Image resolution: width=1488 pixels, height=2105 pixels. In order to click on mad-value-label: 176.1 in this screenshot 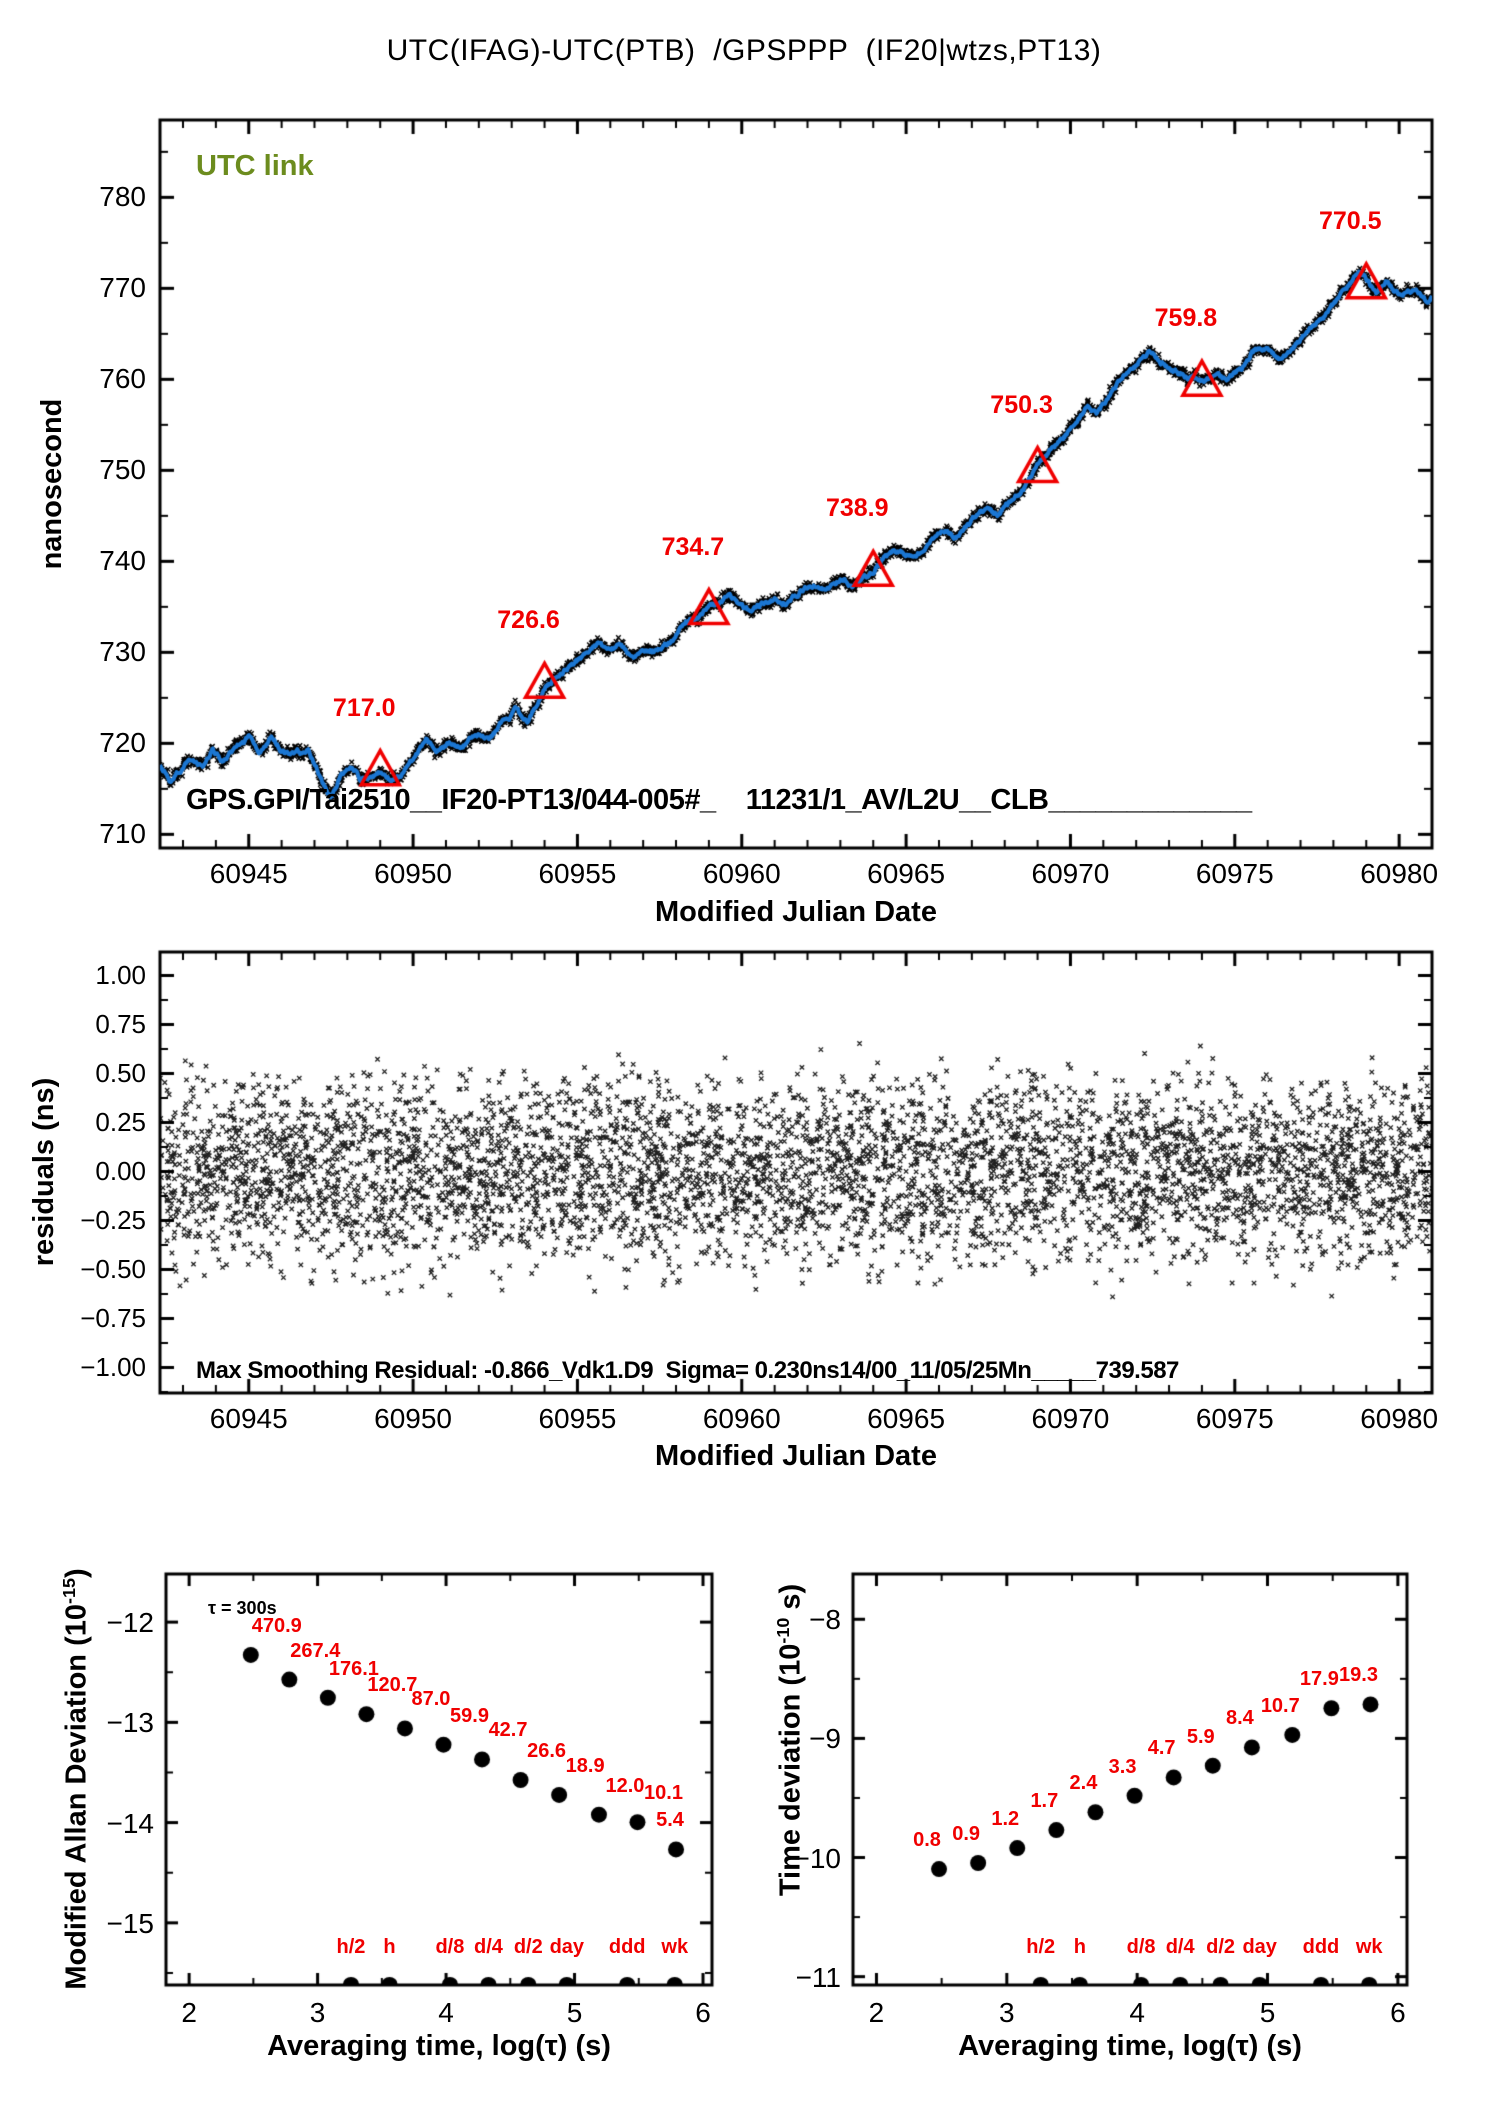, I will do `click(353, 1668)`.